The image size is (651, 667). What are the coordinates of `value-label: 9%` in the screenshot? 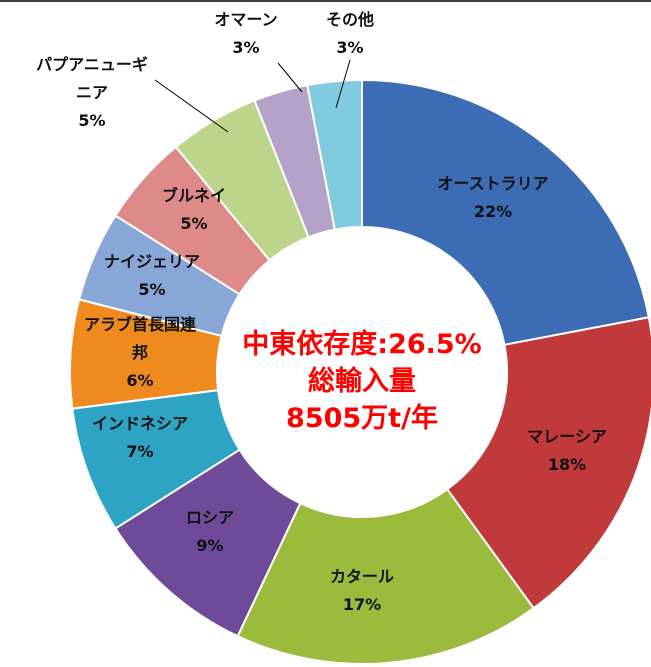 It's located at (210, 545).